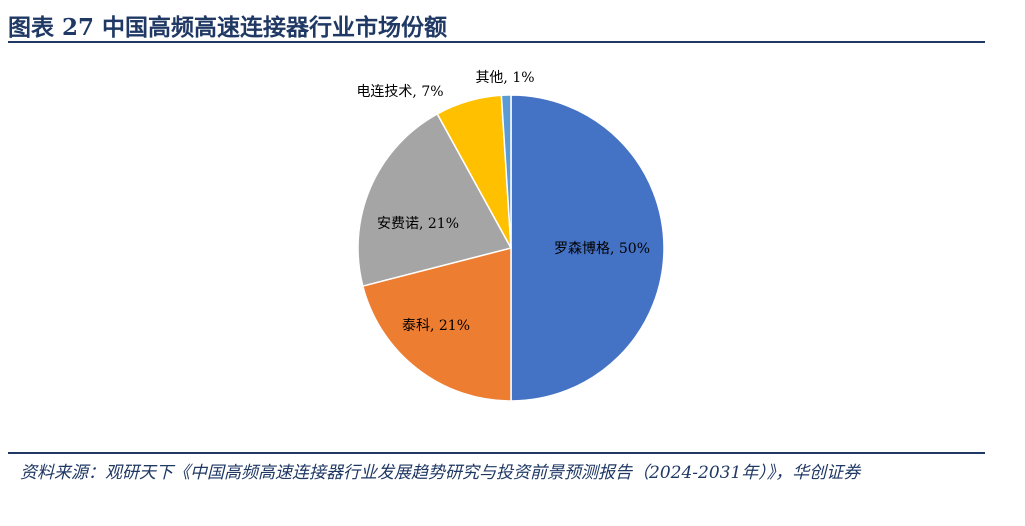 This screenshot has width=1025, height=526. Describe the element at coordinates (506, 171) in the screenshot. I see `pie-slice-other` at that location.